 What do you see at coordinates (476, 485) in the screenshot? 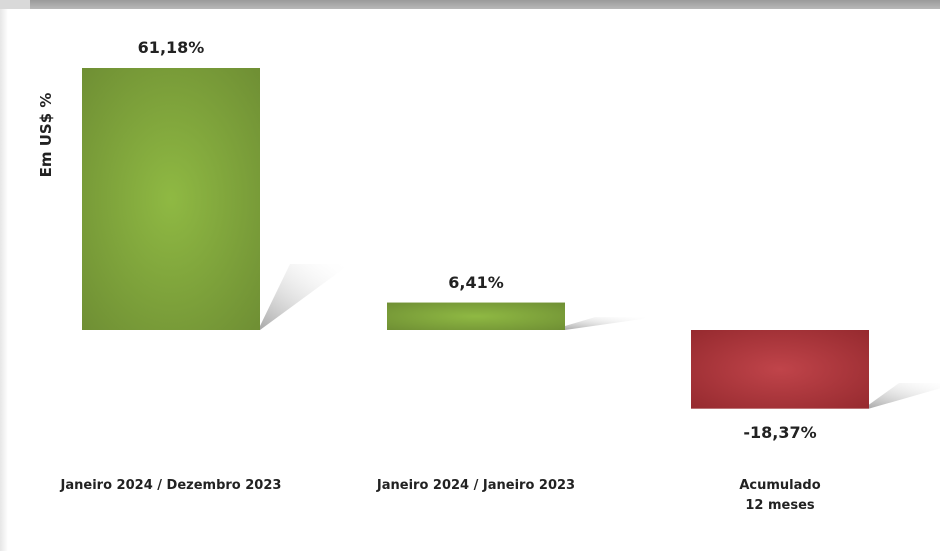
I see `category-label: Janeiro 2024 / Janeiro 2023` at bounding box center [476, 485].